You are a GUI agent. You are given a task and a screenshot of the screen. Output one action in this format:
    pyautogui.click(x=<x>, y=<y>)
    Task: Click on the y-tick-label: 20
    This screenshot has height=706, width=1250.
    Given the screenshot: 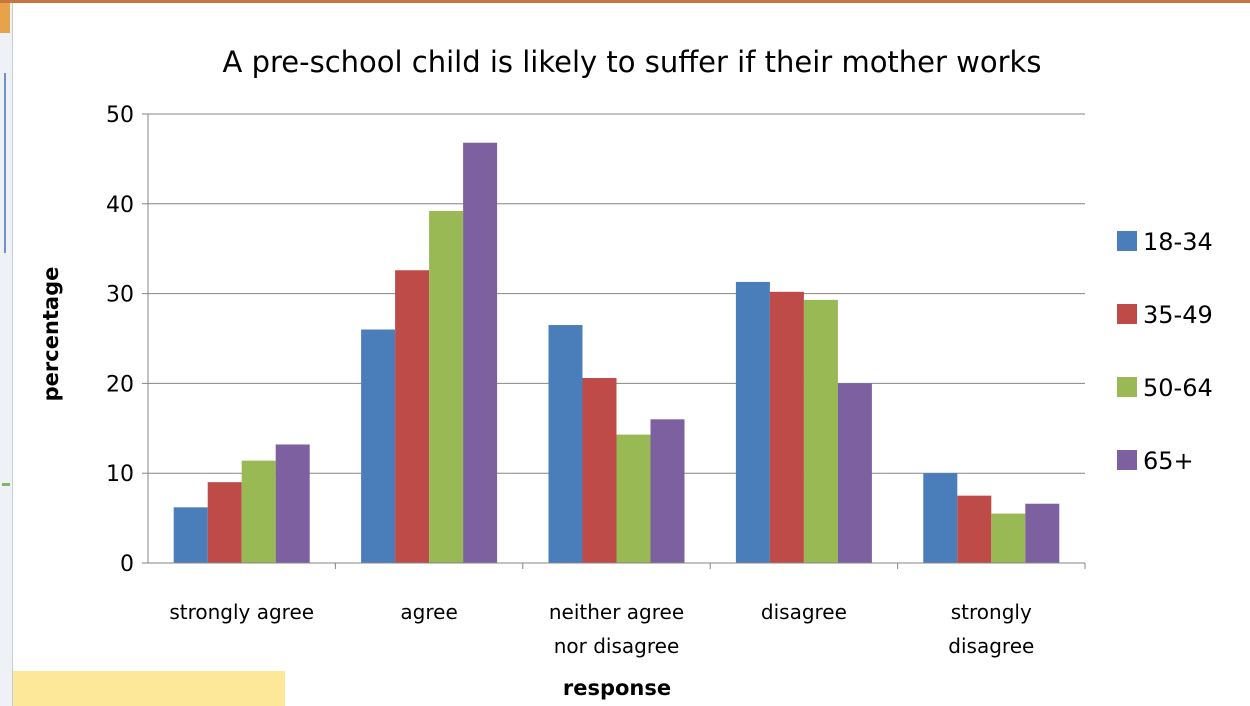 What is the action you would take?
    pyautogui.click(x=120, y=384)
    